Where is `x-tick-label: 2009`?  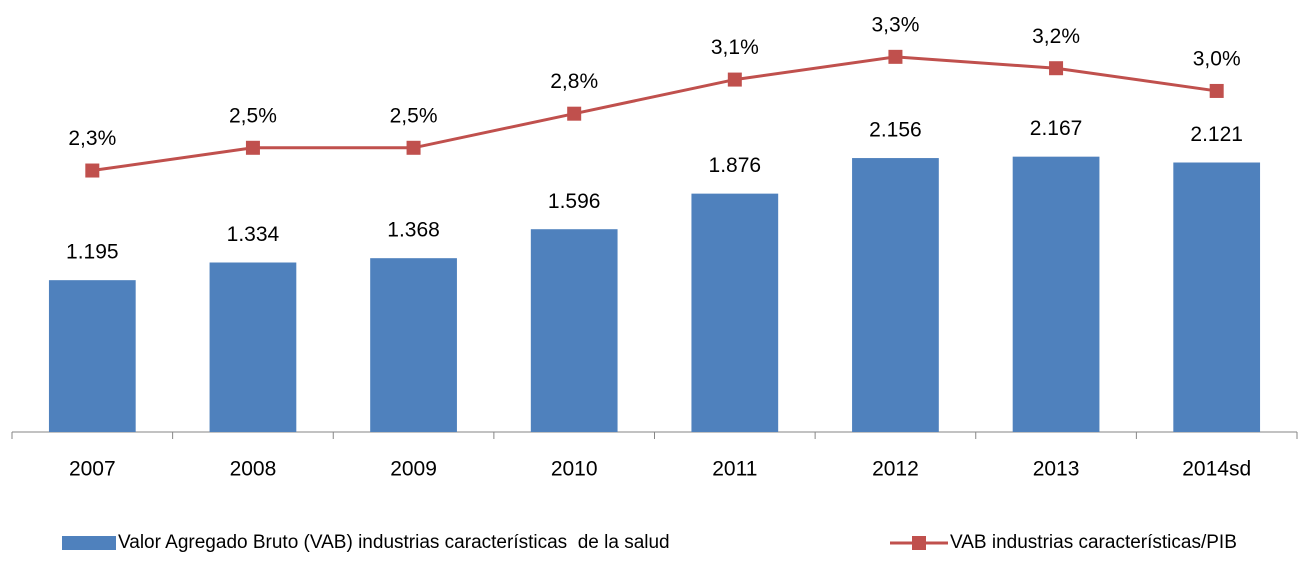 x-tick-label: 2009 is located at coordinates (413, 469).